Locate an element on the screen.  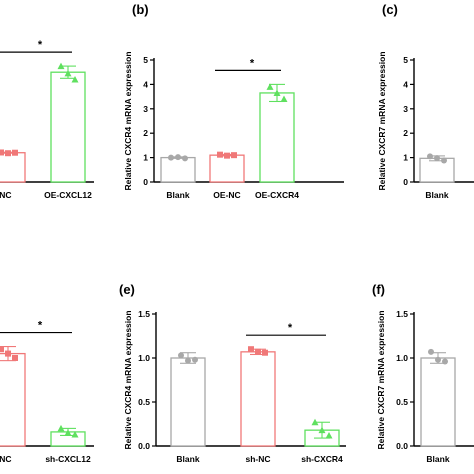
category-label: sh-CXCL12 is located at coordinates (68, 459).